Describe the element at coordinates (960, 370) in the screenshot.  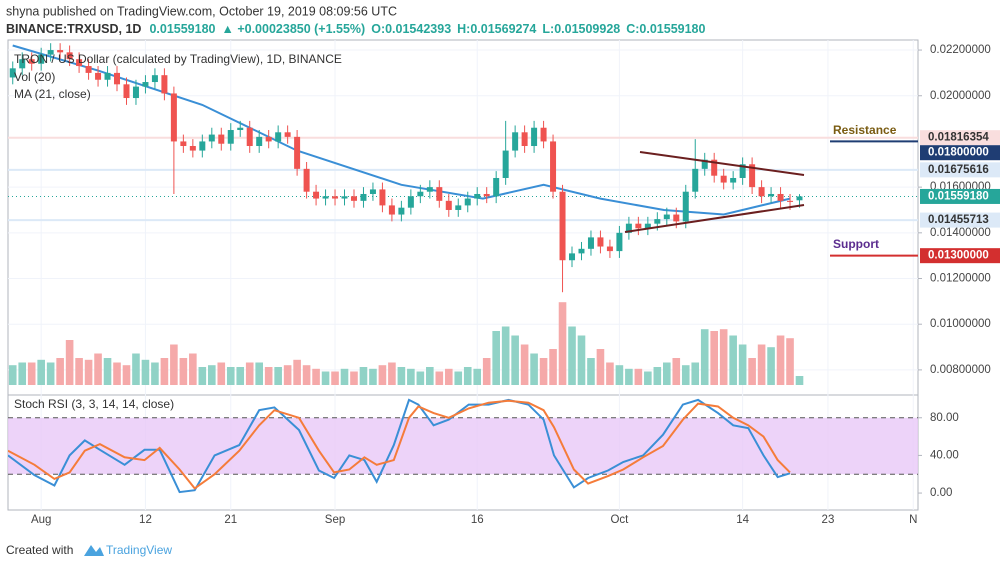
I see `y-tick-label: 0.00800000` at that location.